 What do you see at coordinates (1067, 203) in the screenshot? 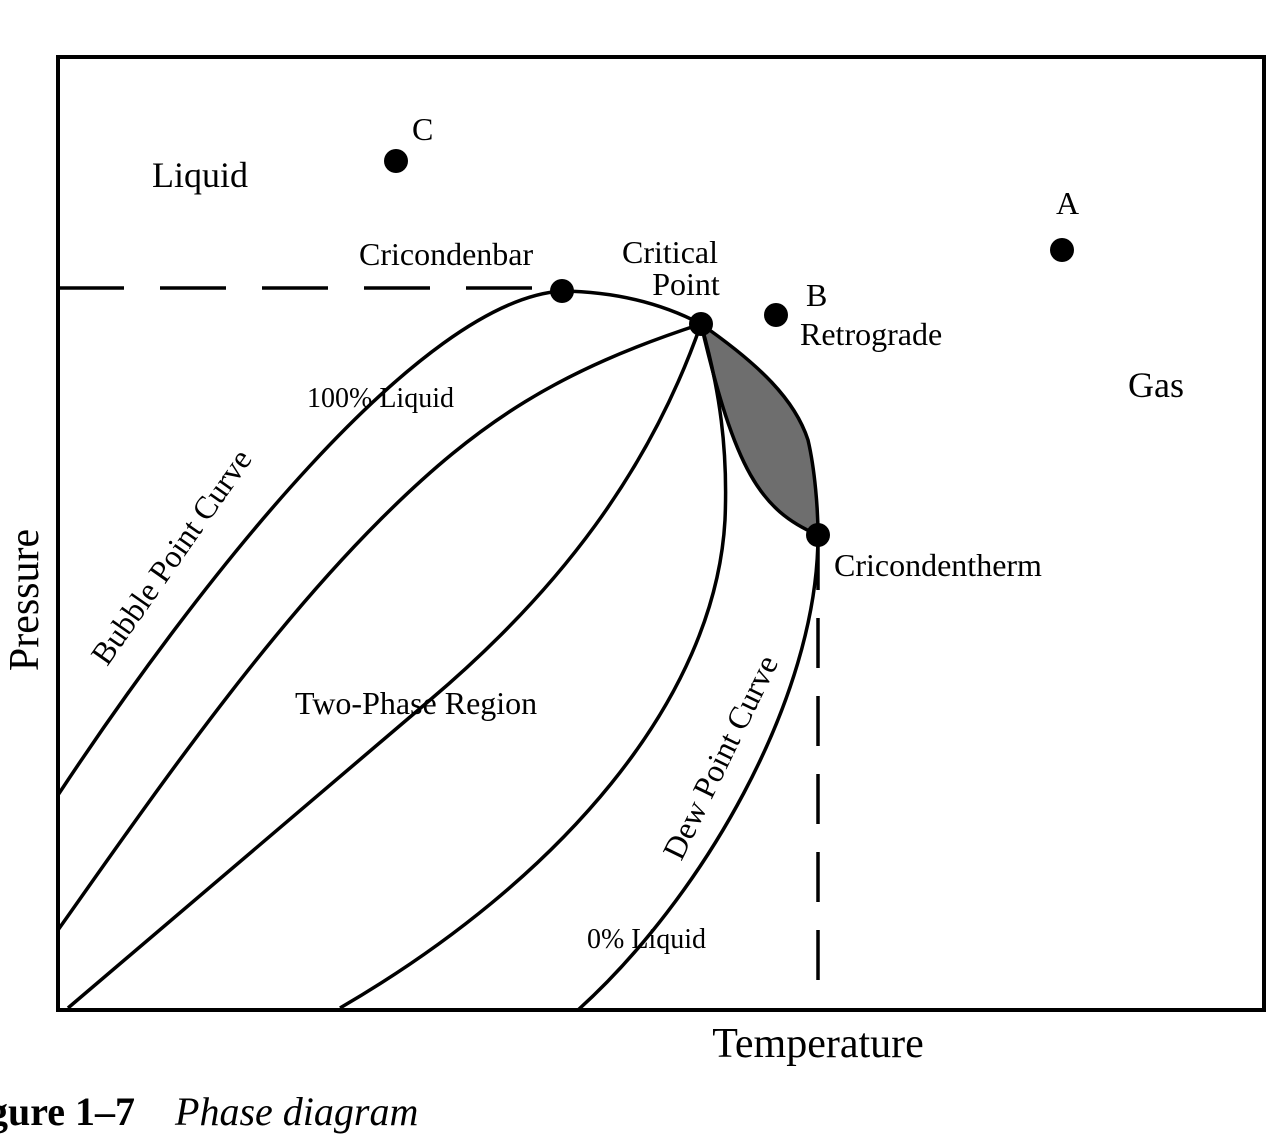
I see `point-a-label: A` at bounding box center [1067, 203].